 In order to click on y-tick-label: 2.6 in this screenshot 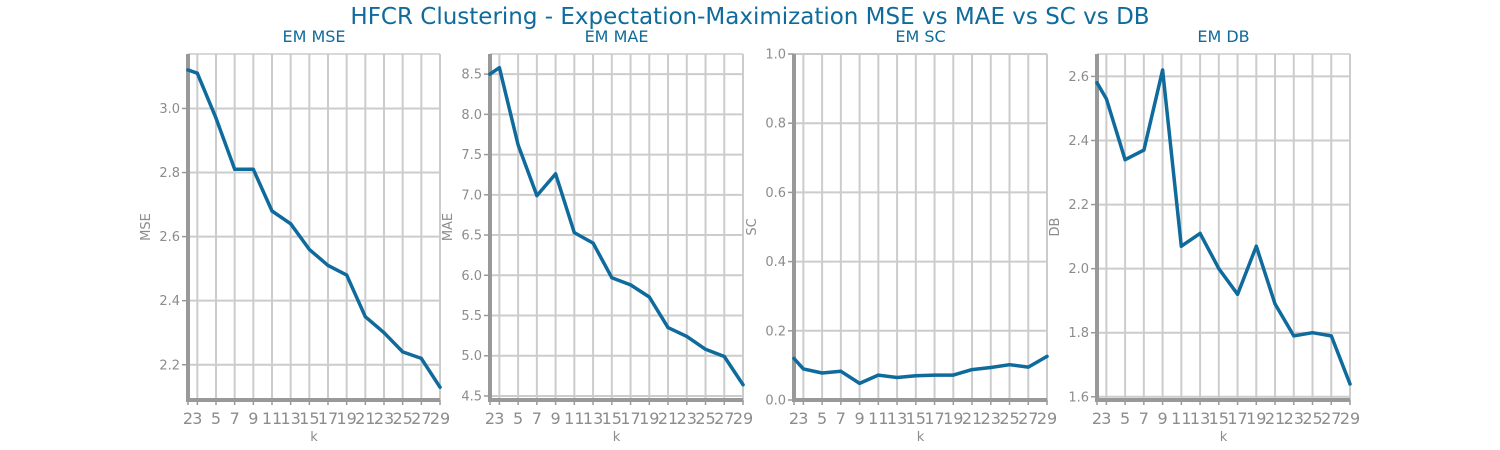, I will do `click(1078, 77)`.